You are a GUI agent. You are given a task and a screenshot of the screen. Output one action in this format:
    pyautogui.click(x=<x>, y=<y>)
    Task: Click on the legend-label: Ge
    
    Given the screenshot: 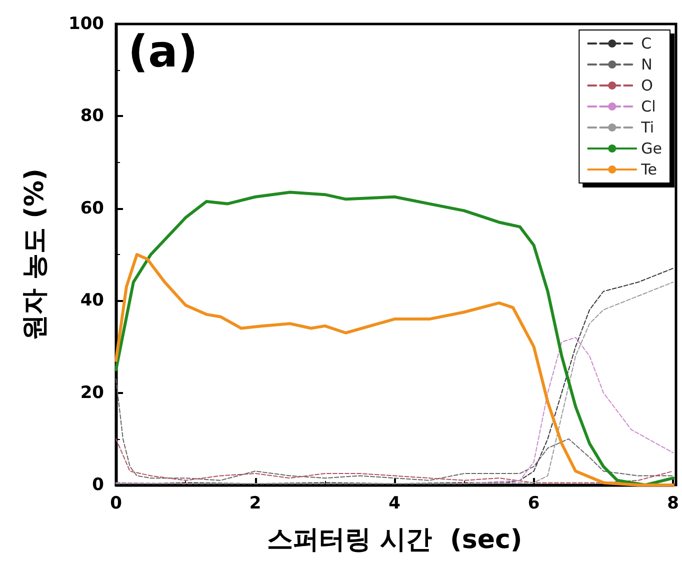 What is the action you would take?
    pyautogui.click(x=651, y=149)
    